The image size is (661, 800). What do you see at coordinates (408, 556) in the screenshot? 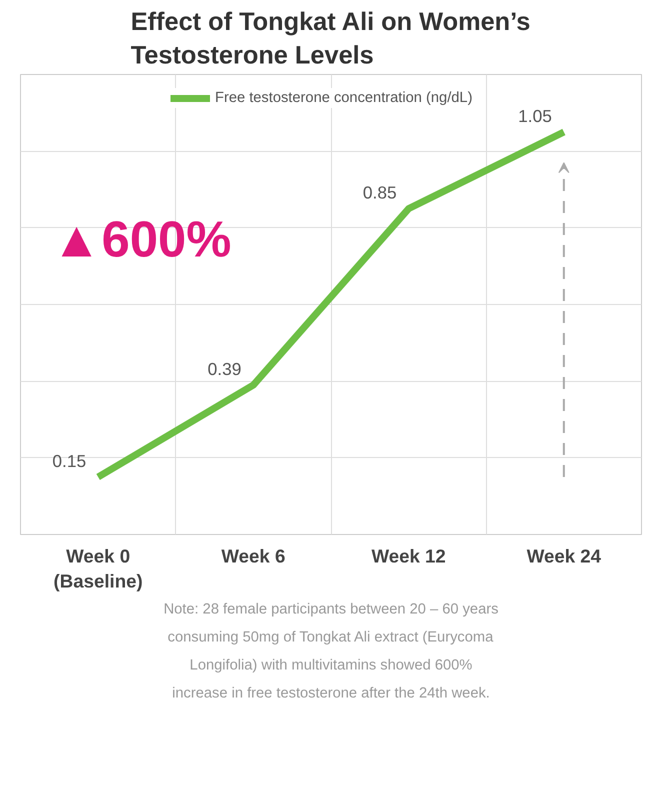
I see `x-tick-label: Week 12` at bounding box center [408, 556].